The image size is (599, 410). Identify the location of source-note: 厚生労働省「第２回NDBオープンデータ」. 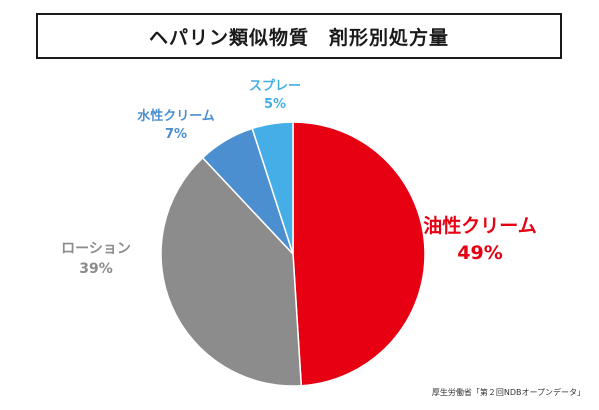
(508, 392).